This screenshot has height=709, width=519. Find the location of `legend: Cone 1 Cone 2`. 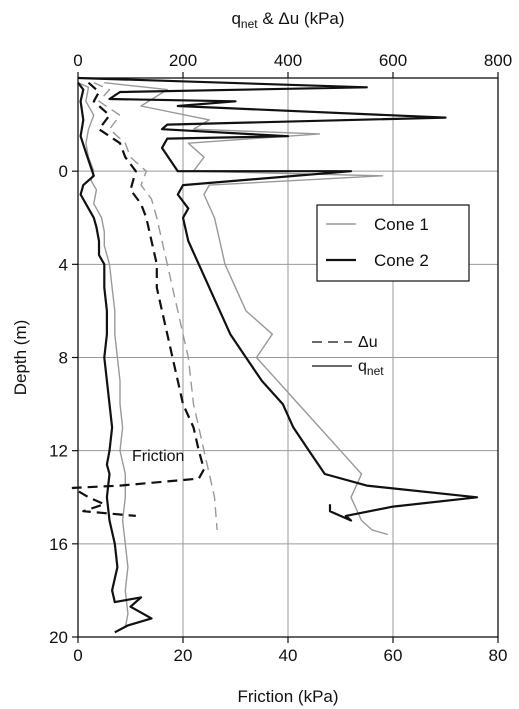

legend: Cone 1 Cone 2 is located at coordinates (393, 243).